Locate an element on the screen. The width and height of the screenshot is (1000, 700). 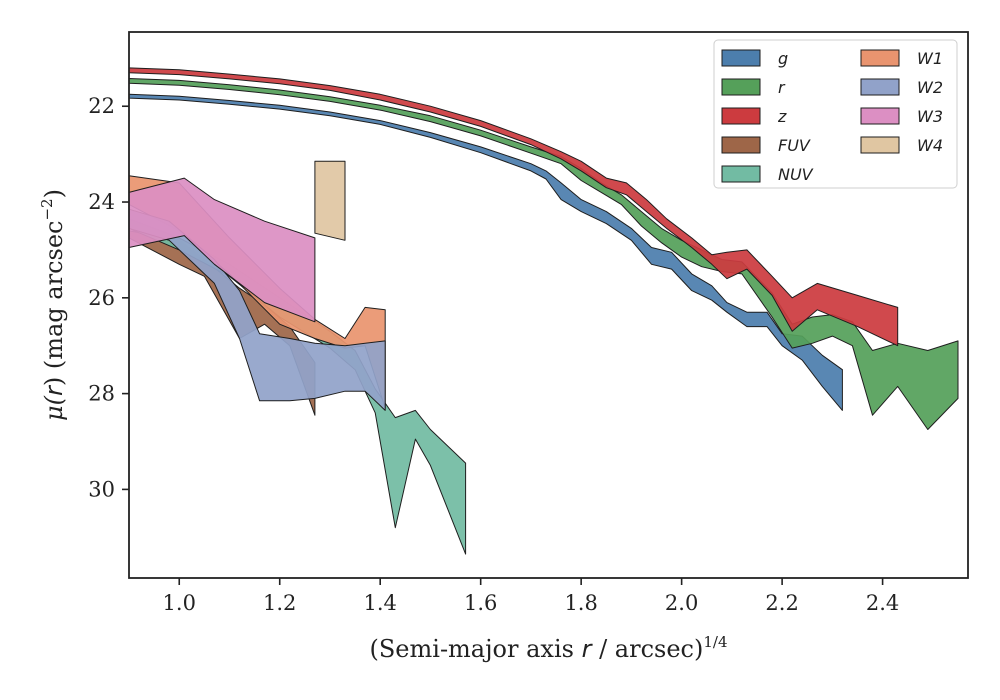
legend-swatch-W2 is located at coordinates (880, 87).